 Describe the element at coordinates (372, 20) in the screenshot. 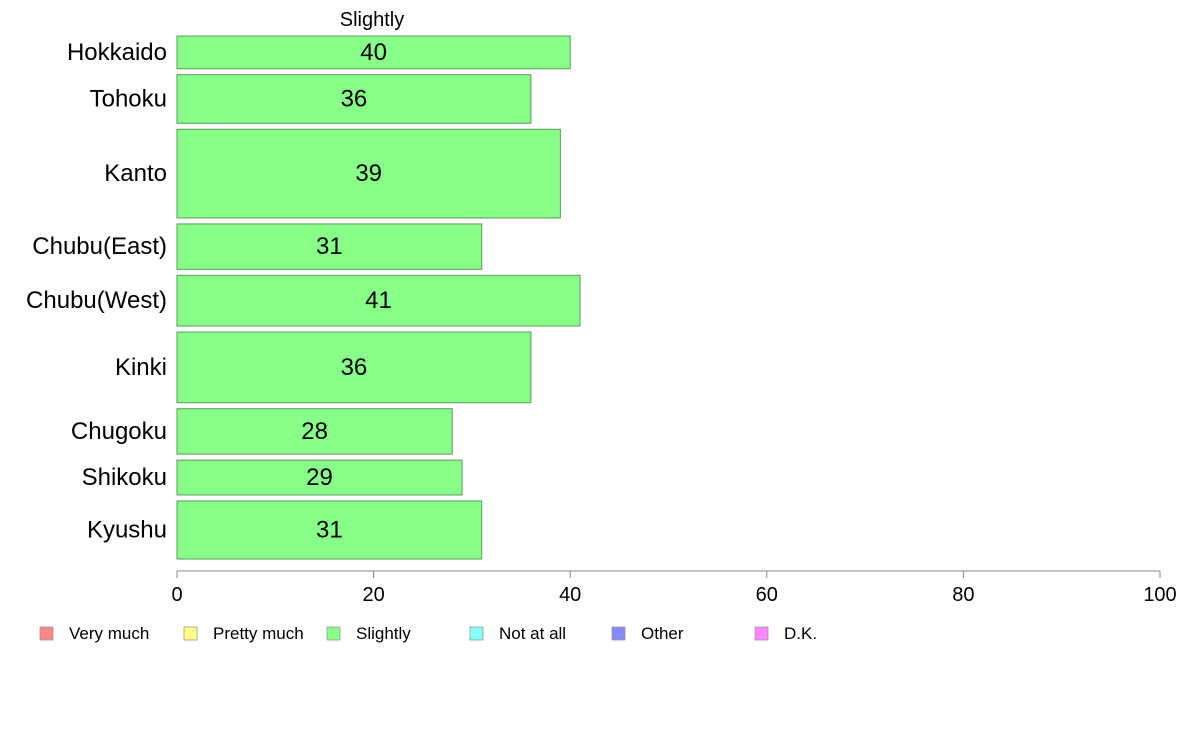

I see `chart-title: Slightly` at that location.